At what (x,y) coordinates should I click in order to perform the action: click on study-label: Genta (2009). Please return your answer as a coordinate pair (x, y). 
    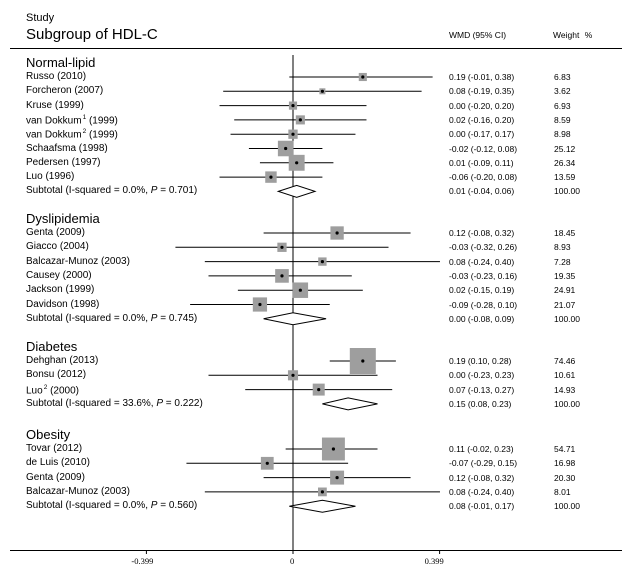
    Looking at the image, I should click on (55, 233).